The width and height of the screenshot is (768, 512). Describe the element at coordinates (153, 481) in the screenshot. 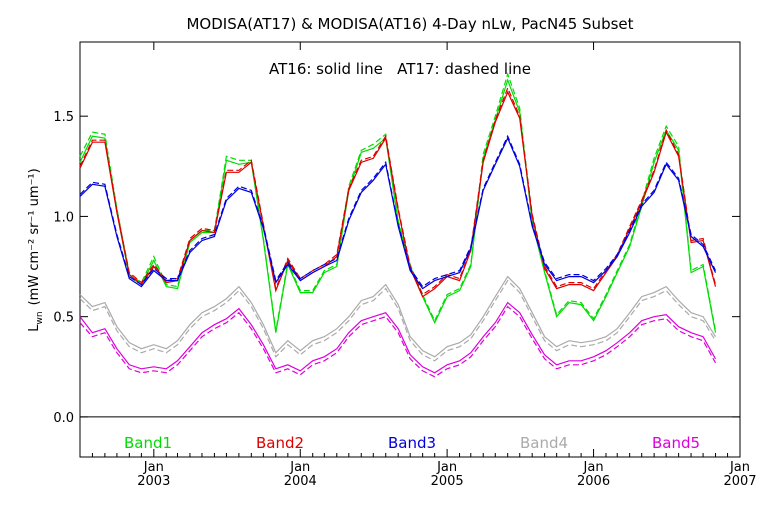

I see `x-tick-year: 2003` at that location.